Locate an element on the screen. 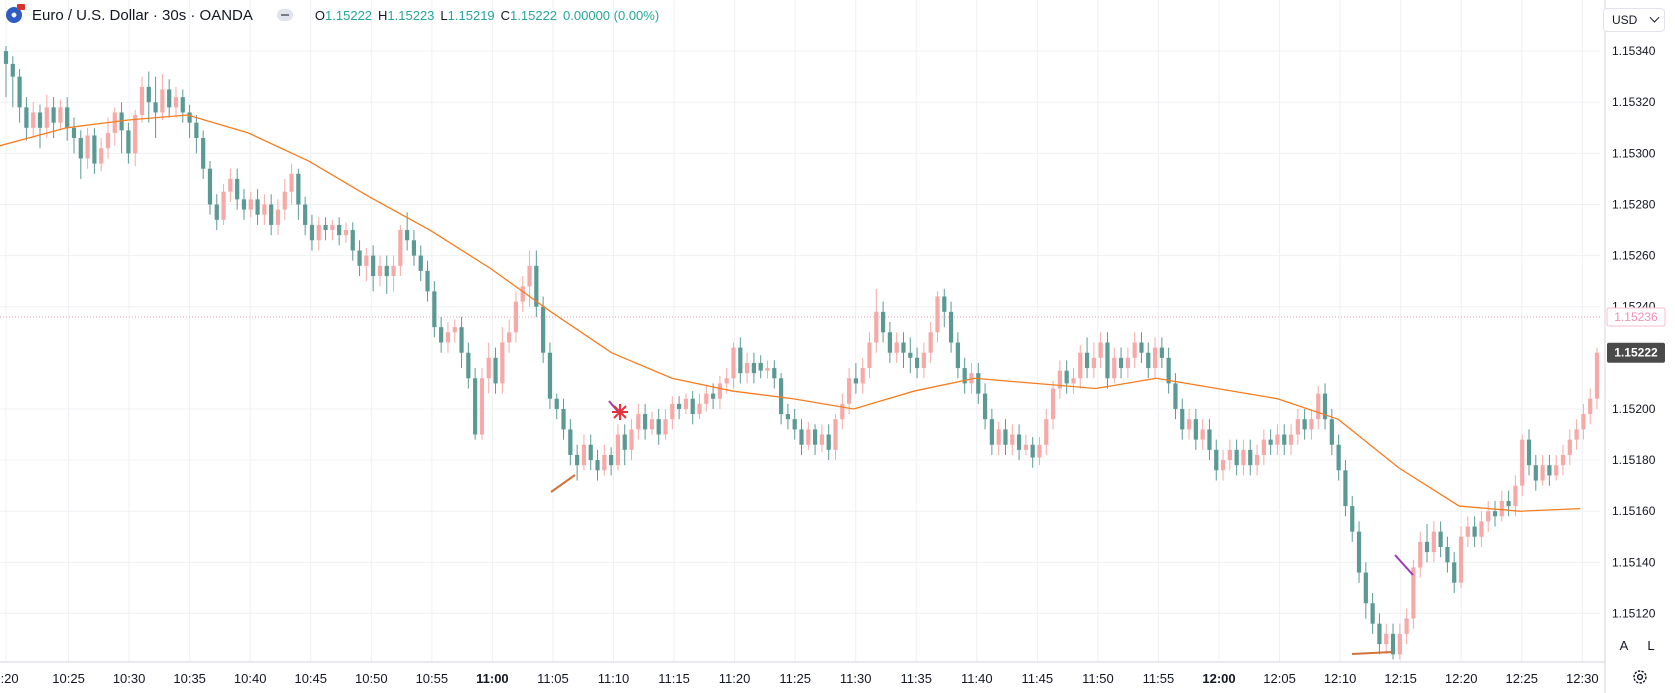 The image size is (1675, 693). log-scale-button: L is located at coordinates (1651, 645).